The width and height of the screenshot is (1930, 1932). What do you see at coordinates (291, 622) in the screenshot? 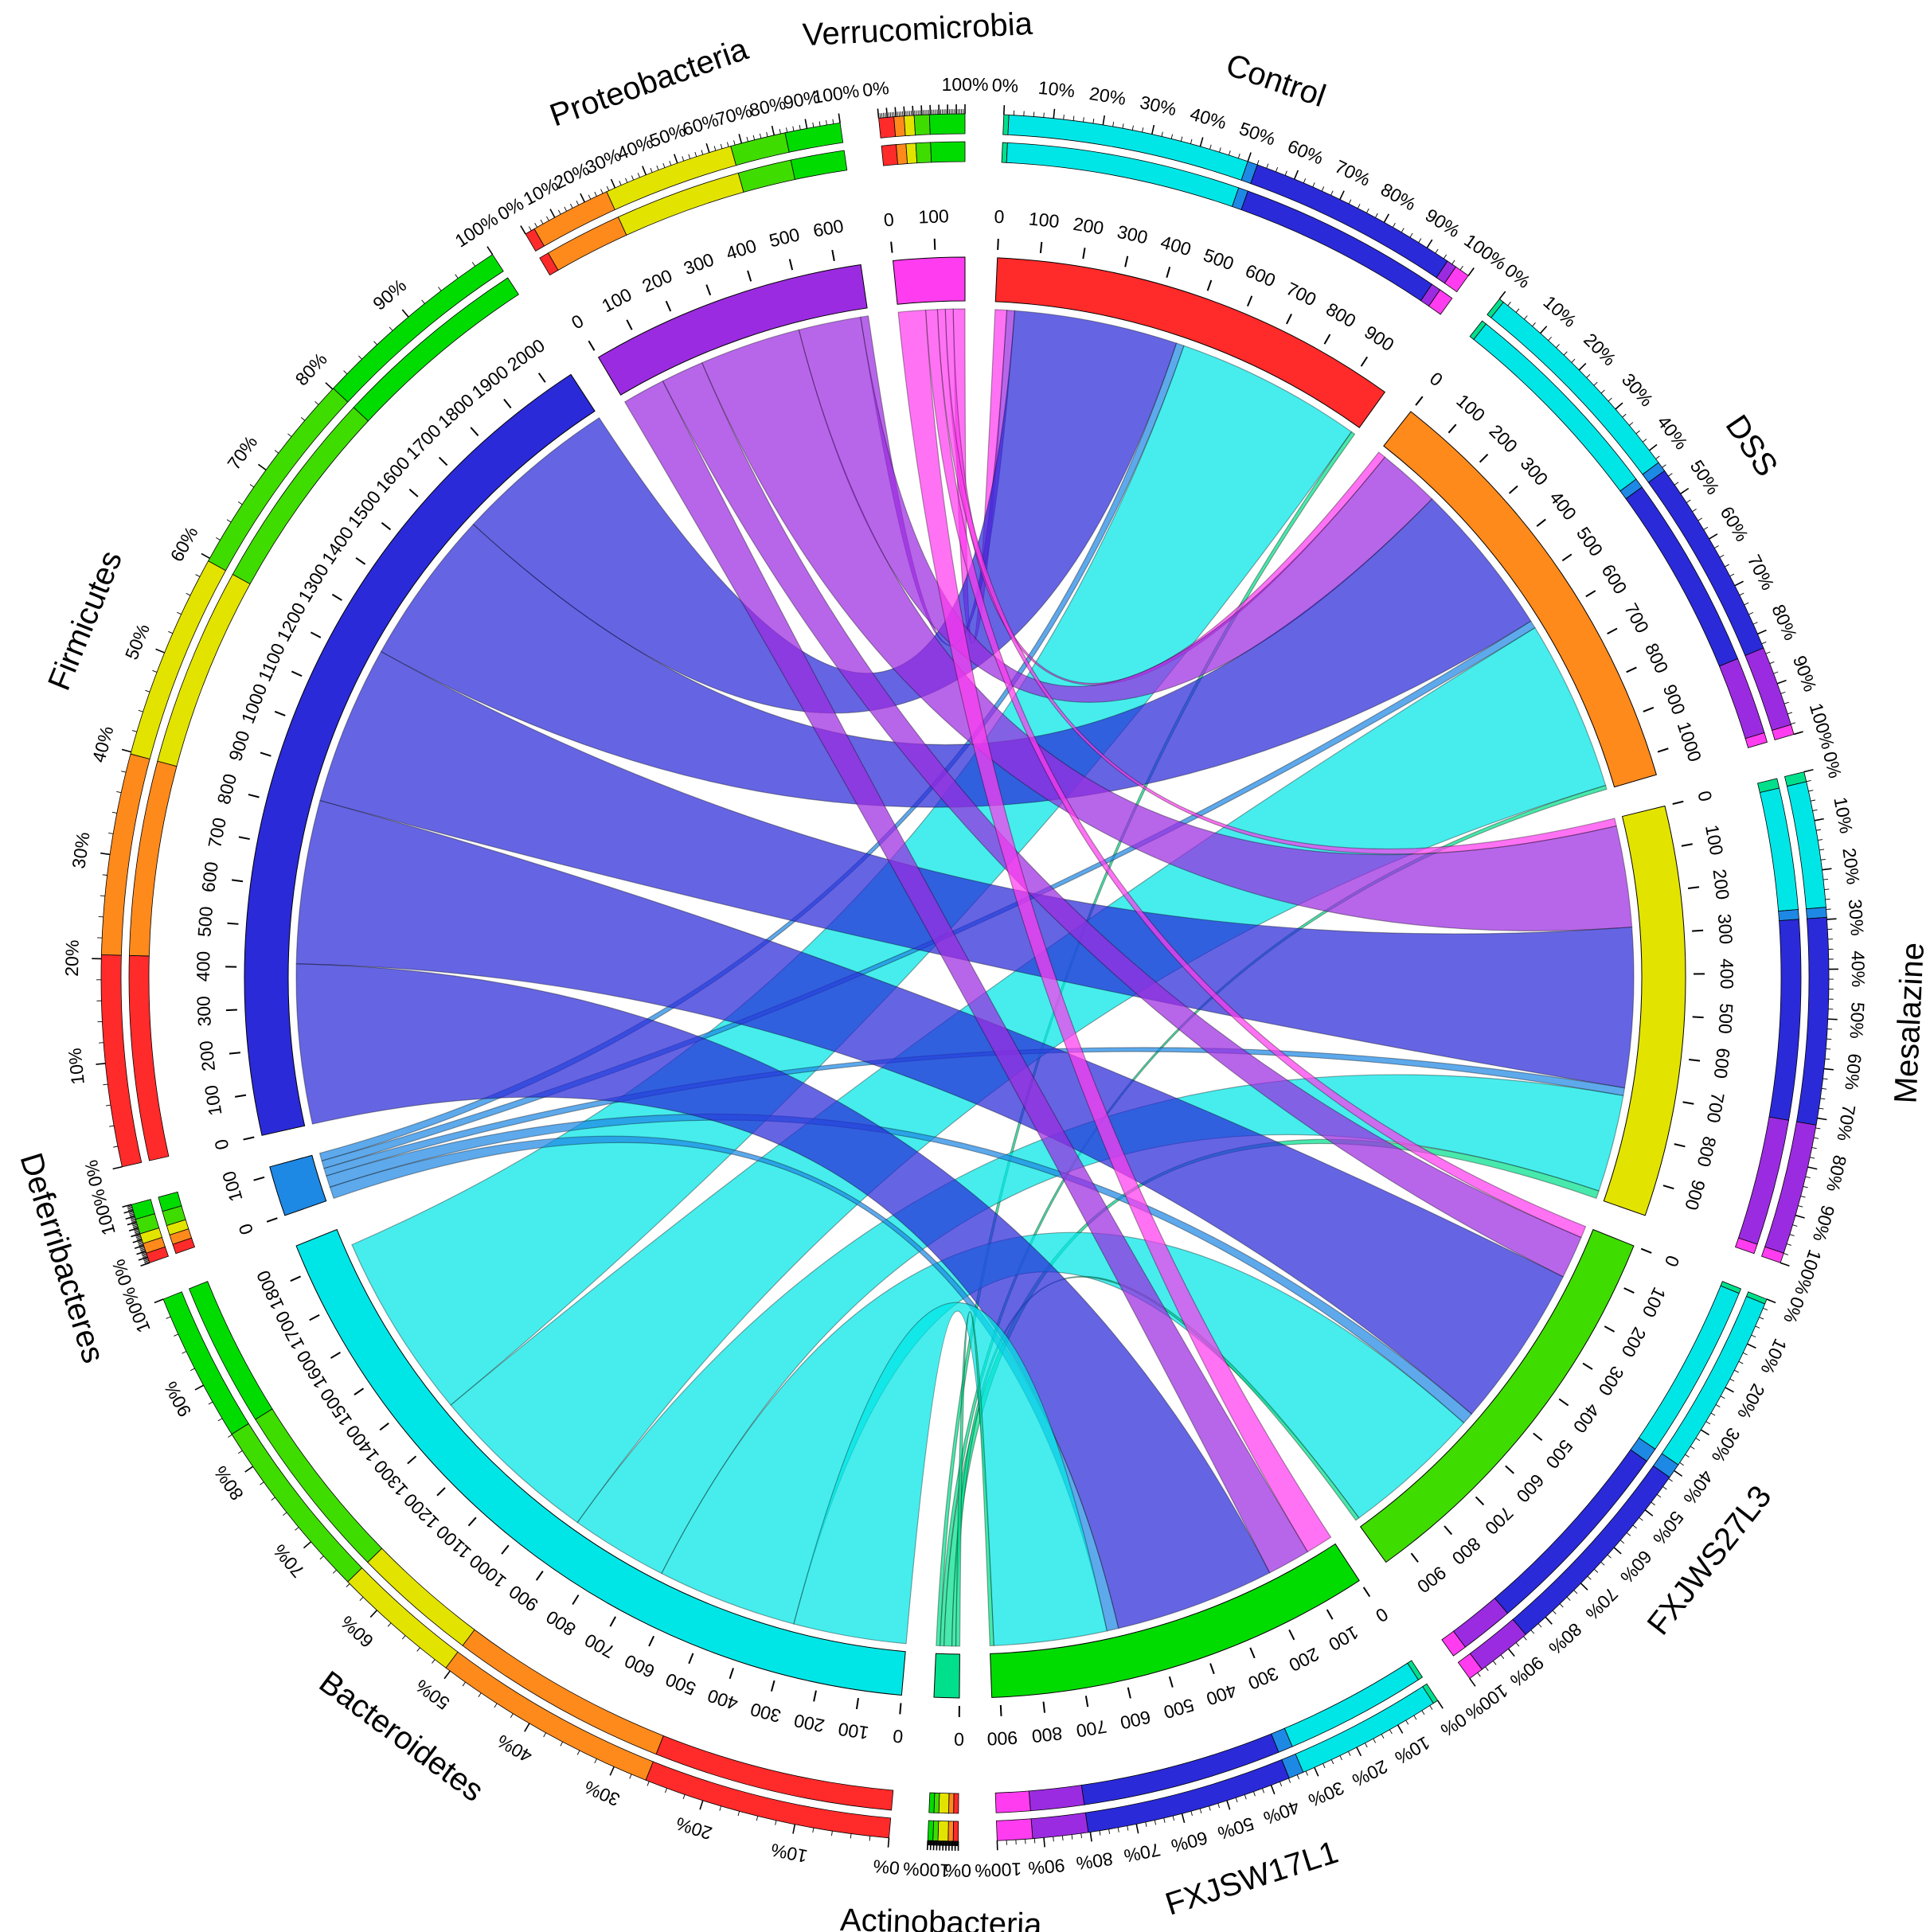
I see `tick-label: 1200` at bounding box center [291, 622].